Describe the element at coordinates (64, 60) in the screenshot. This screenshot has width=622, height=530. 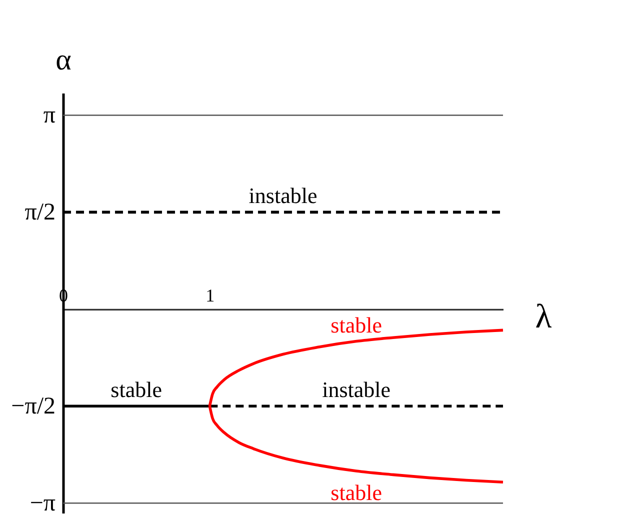
I see `y-axis-title: α` at that location.